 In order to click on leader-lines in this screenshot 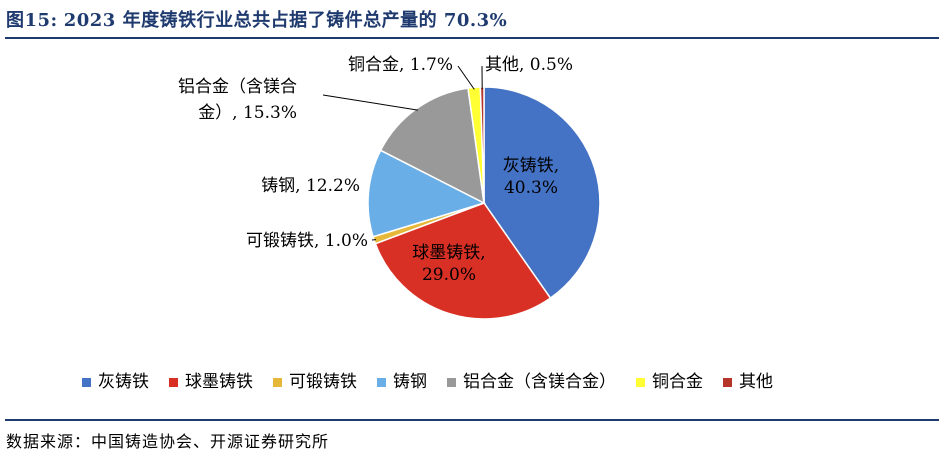, I will do `click(402, 153)`.